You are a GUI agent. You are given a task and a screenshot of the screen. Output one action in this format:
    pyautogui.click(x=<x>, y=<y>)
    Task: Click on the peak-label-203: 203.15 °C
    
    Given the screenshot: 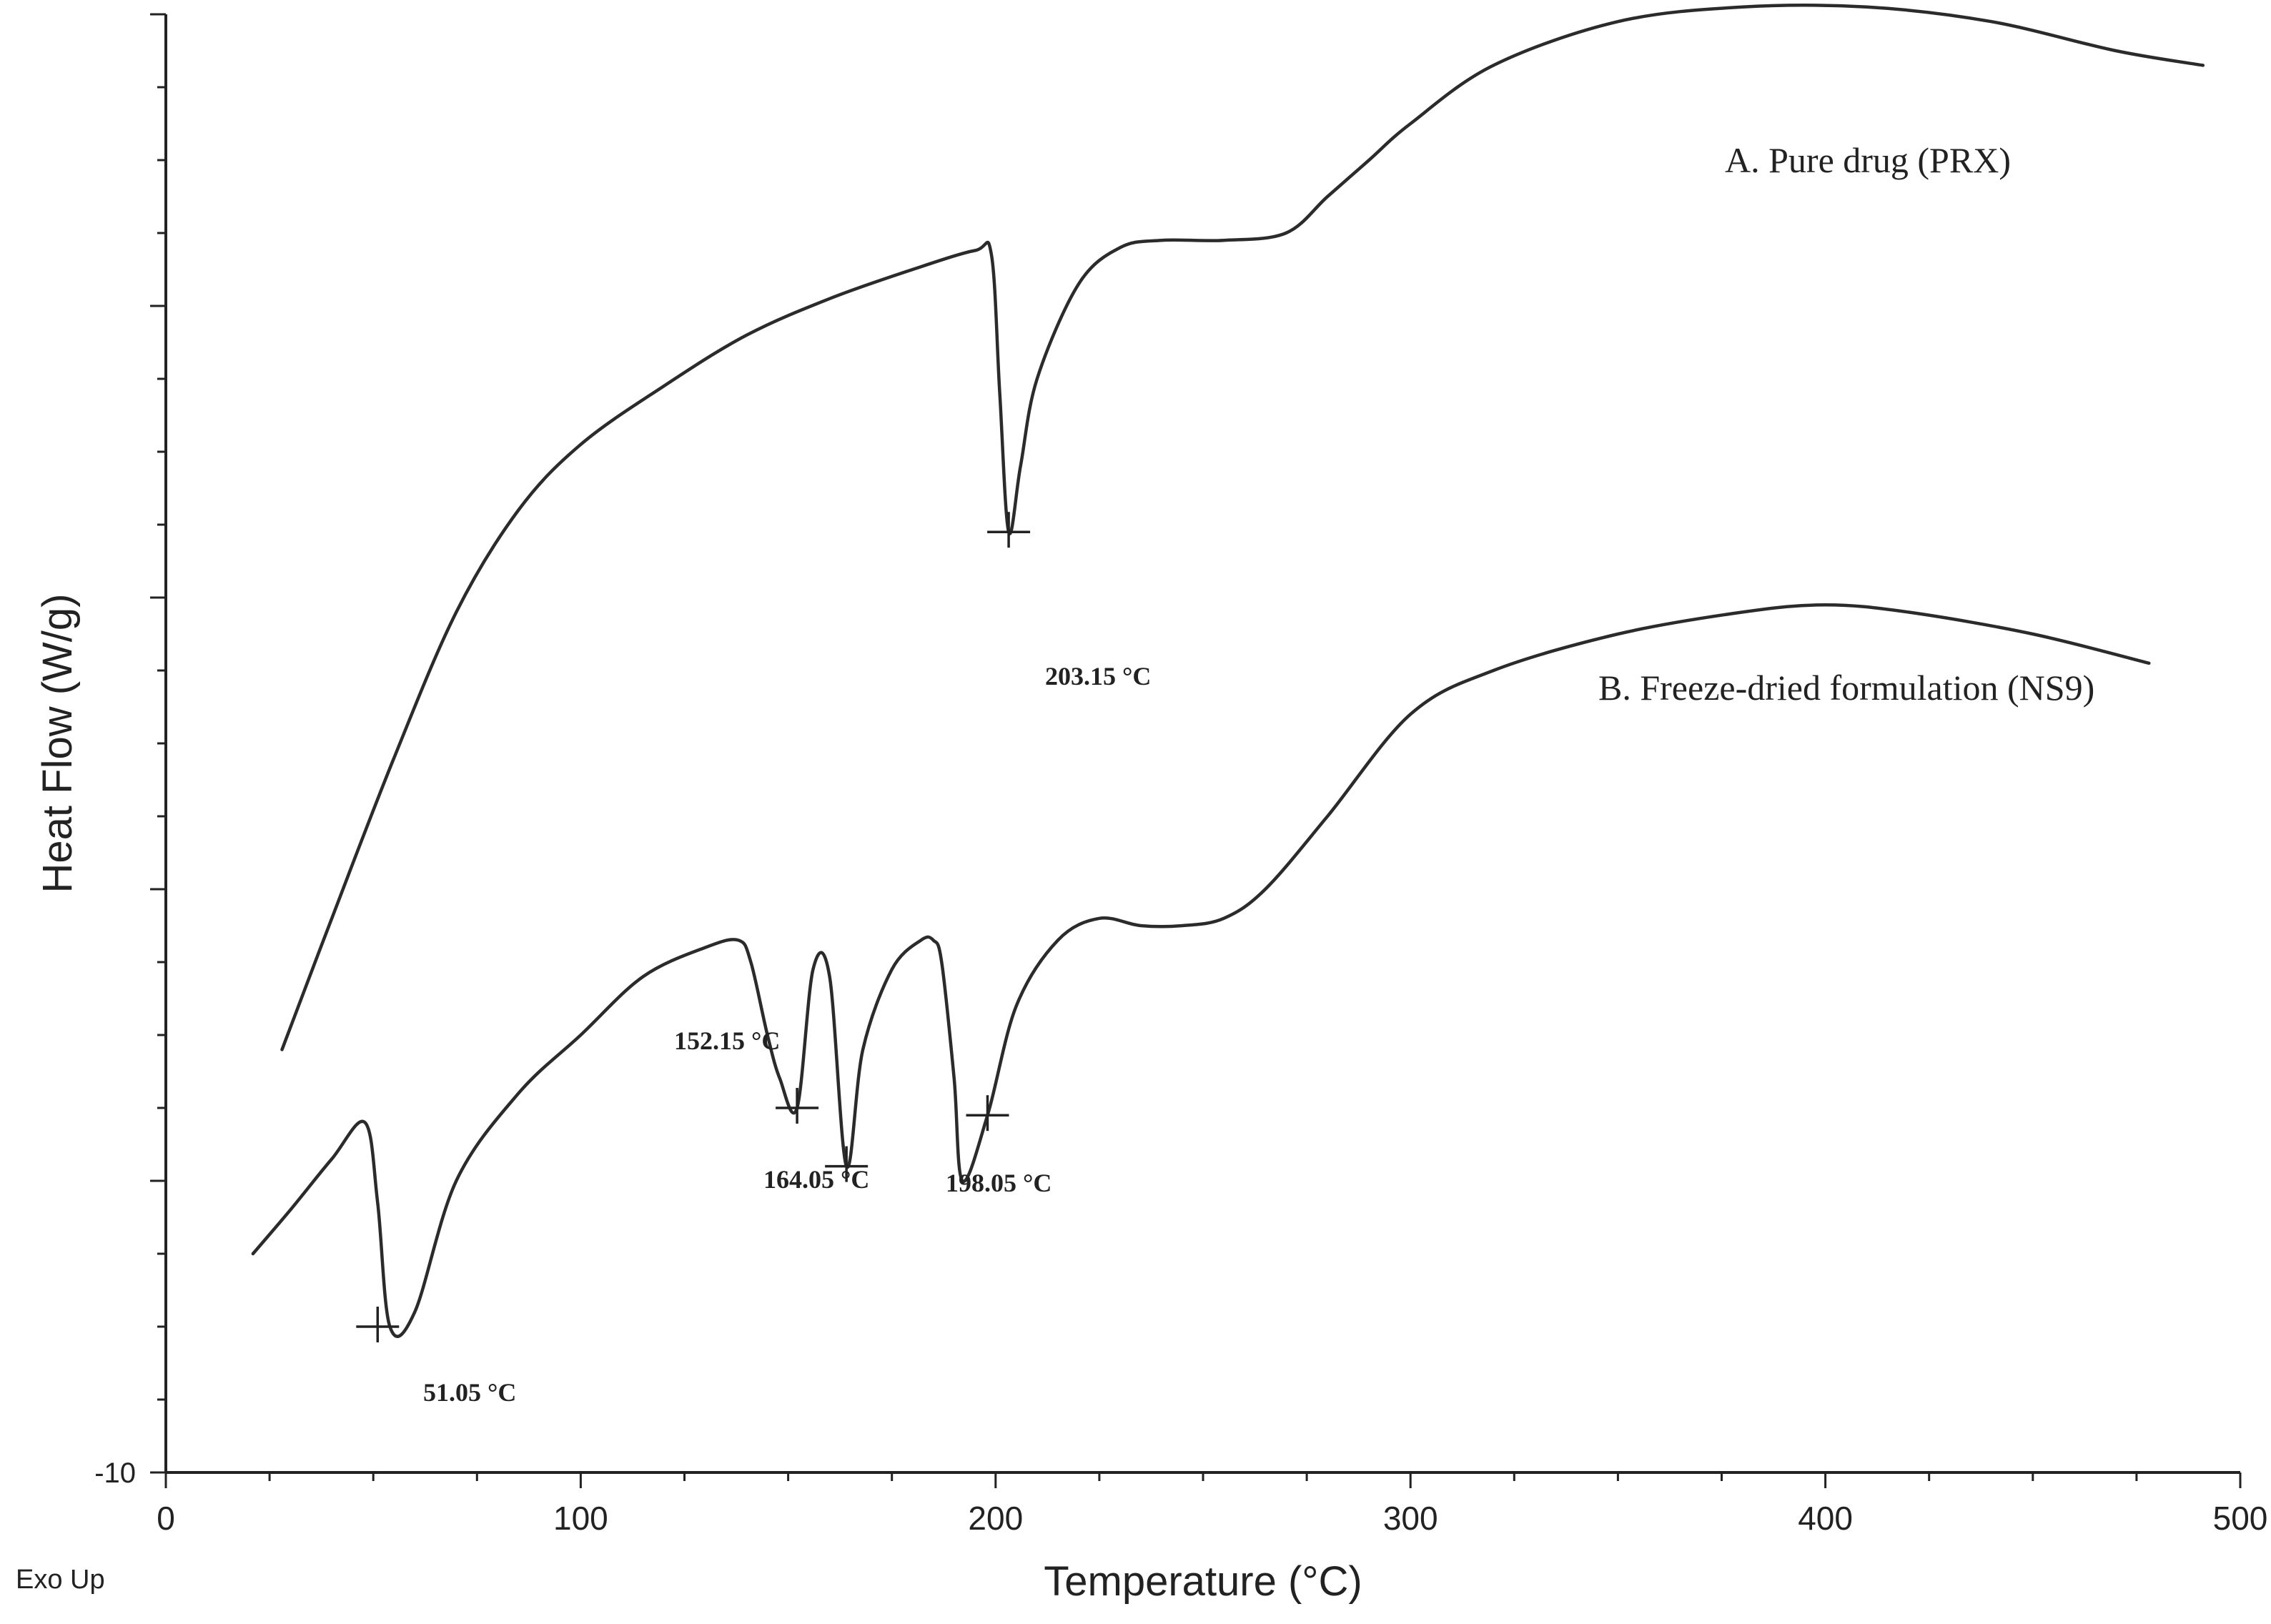 What is the action you would take?
    pyautogui.click(x=1098, y=676)
    